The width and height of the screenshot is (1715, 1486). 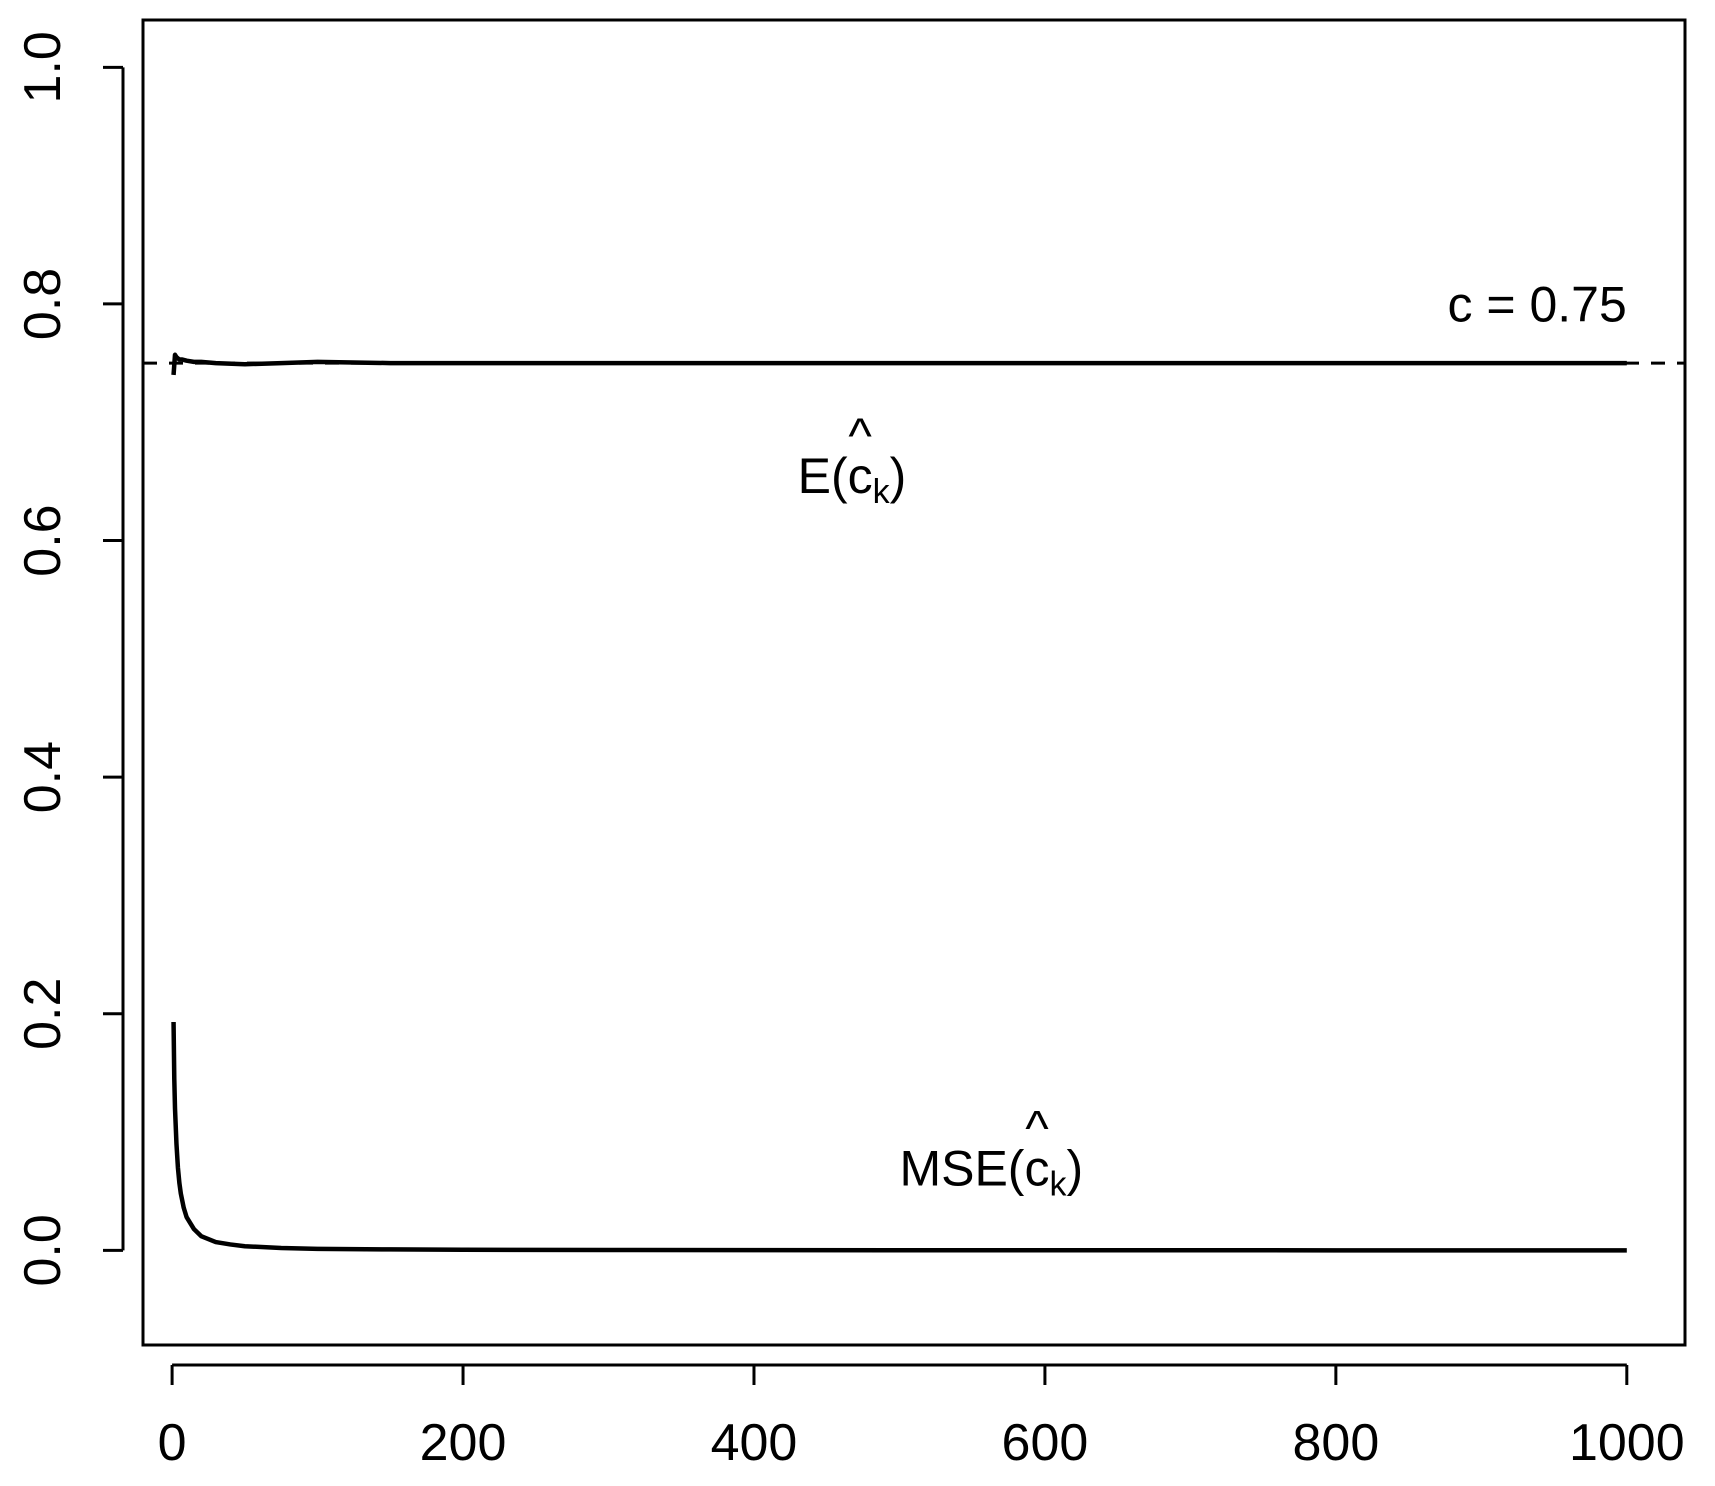 What do you see at coordinates (69, 659) in the screenshot?
I see `y-axis: 0.0 0.2 0.4 0.6 0.8 1.0` at bounding box center [69, 659].